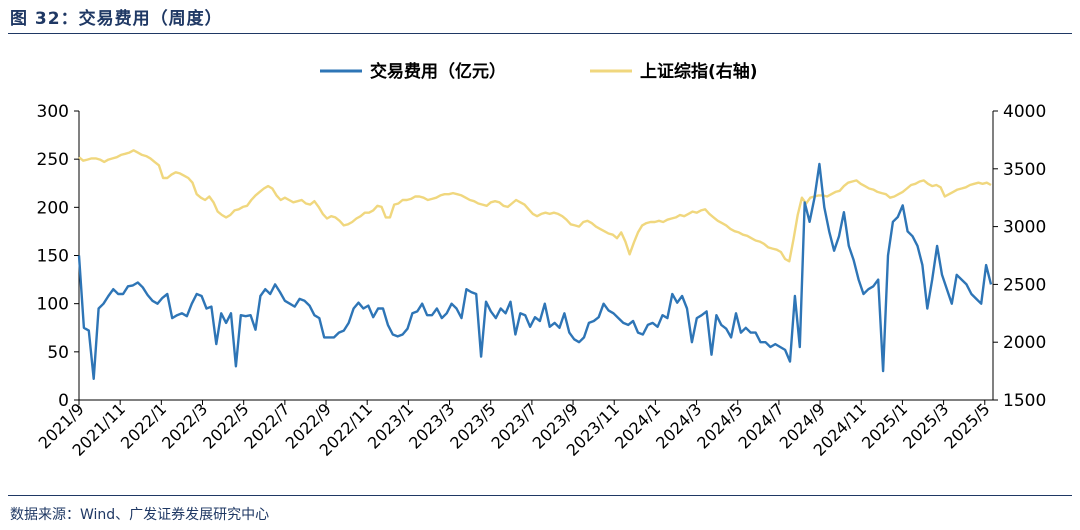 The height and width of the screenshot is (530, 1080). What do you see at coordinates (540, 495) in the screenshot?
I see `footer-divider` at bounding box center [540, 495].